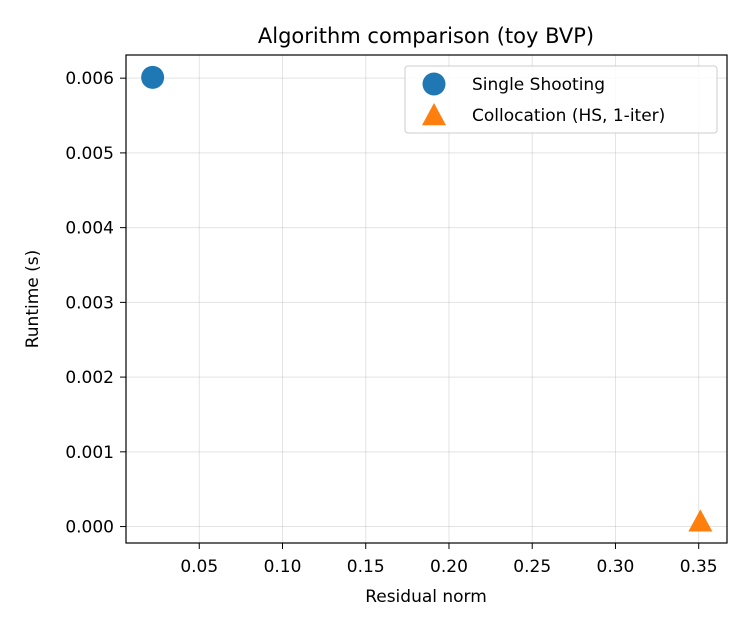  I want to click on y-axis: 0.000 0.001 0.002 0.003 0.004 0.005 0.006, so click(95, 303).